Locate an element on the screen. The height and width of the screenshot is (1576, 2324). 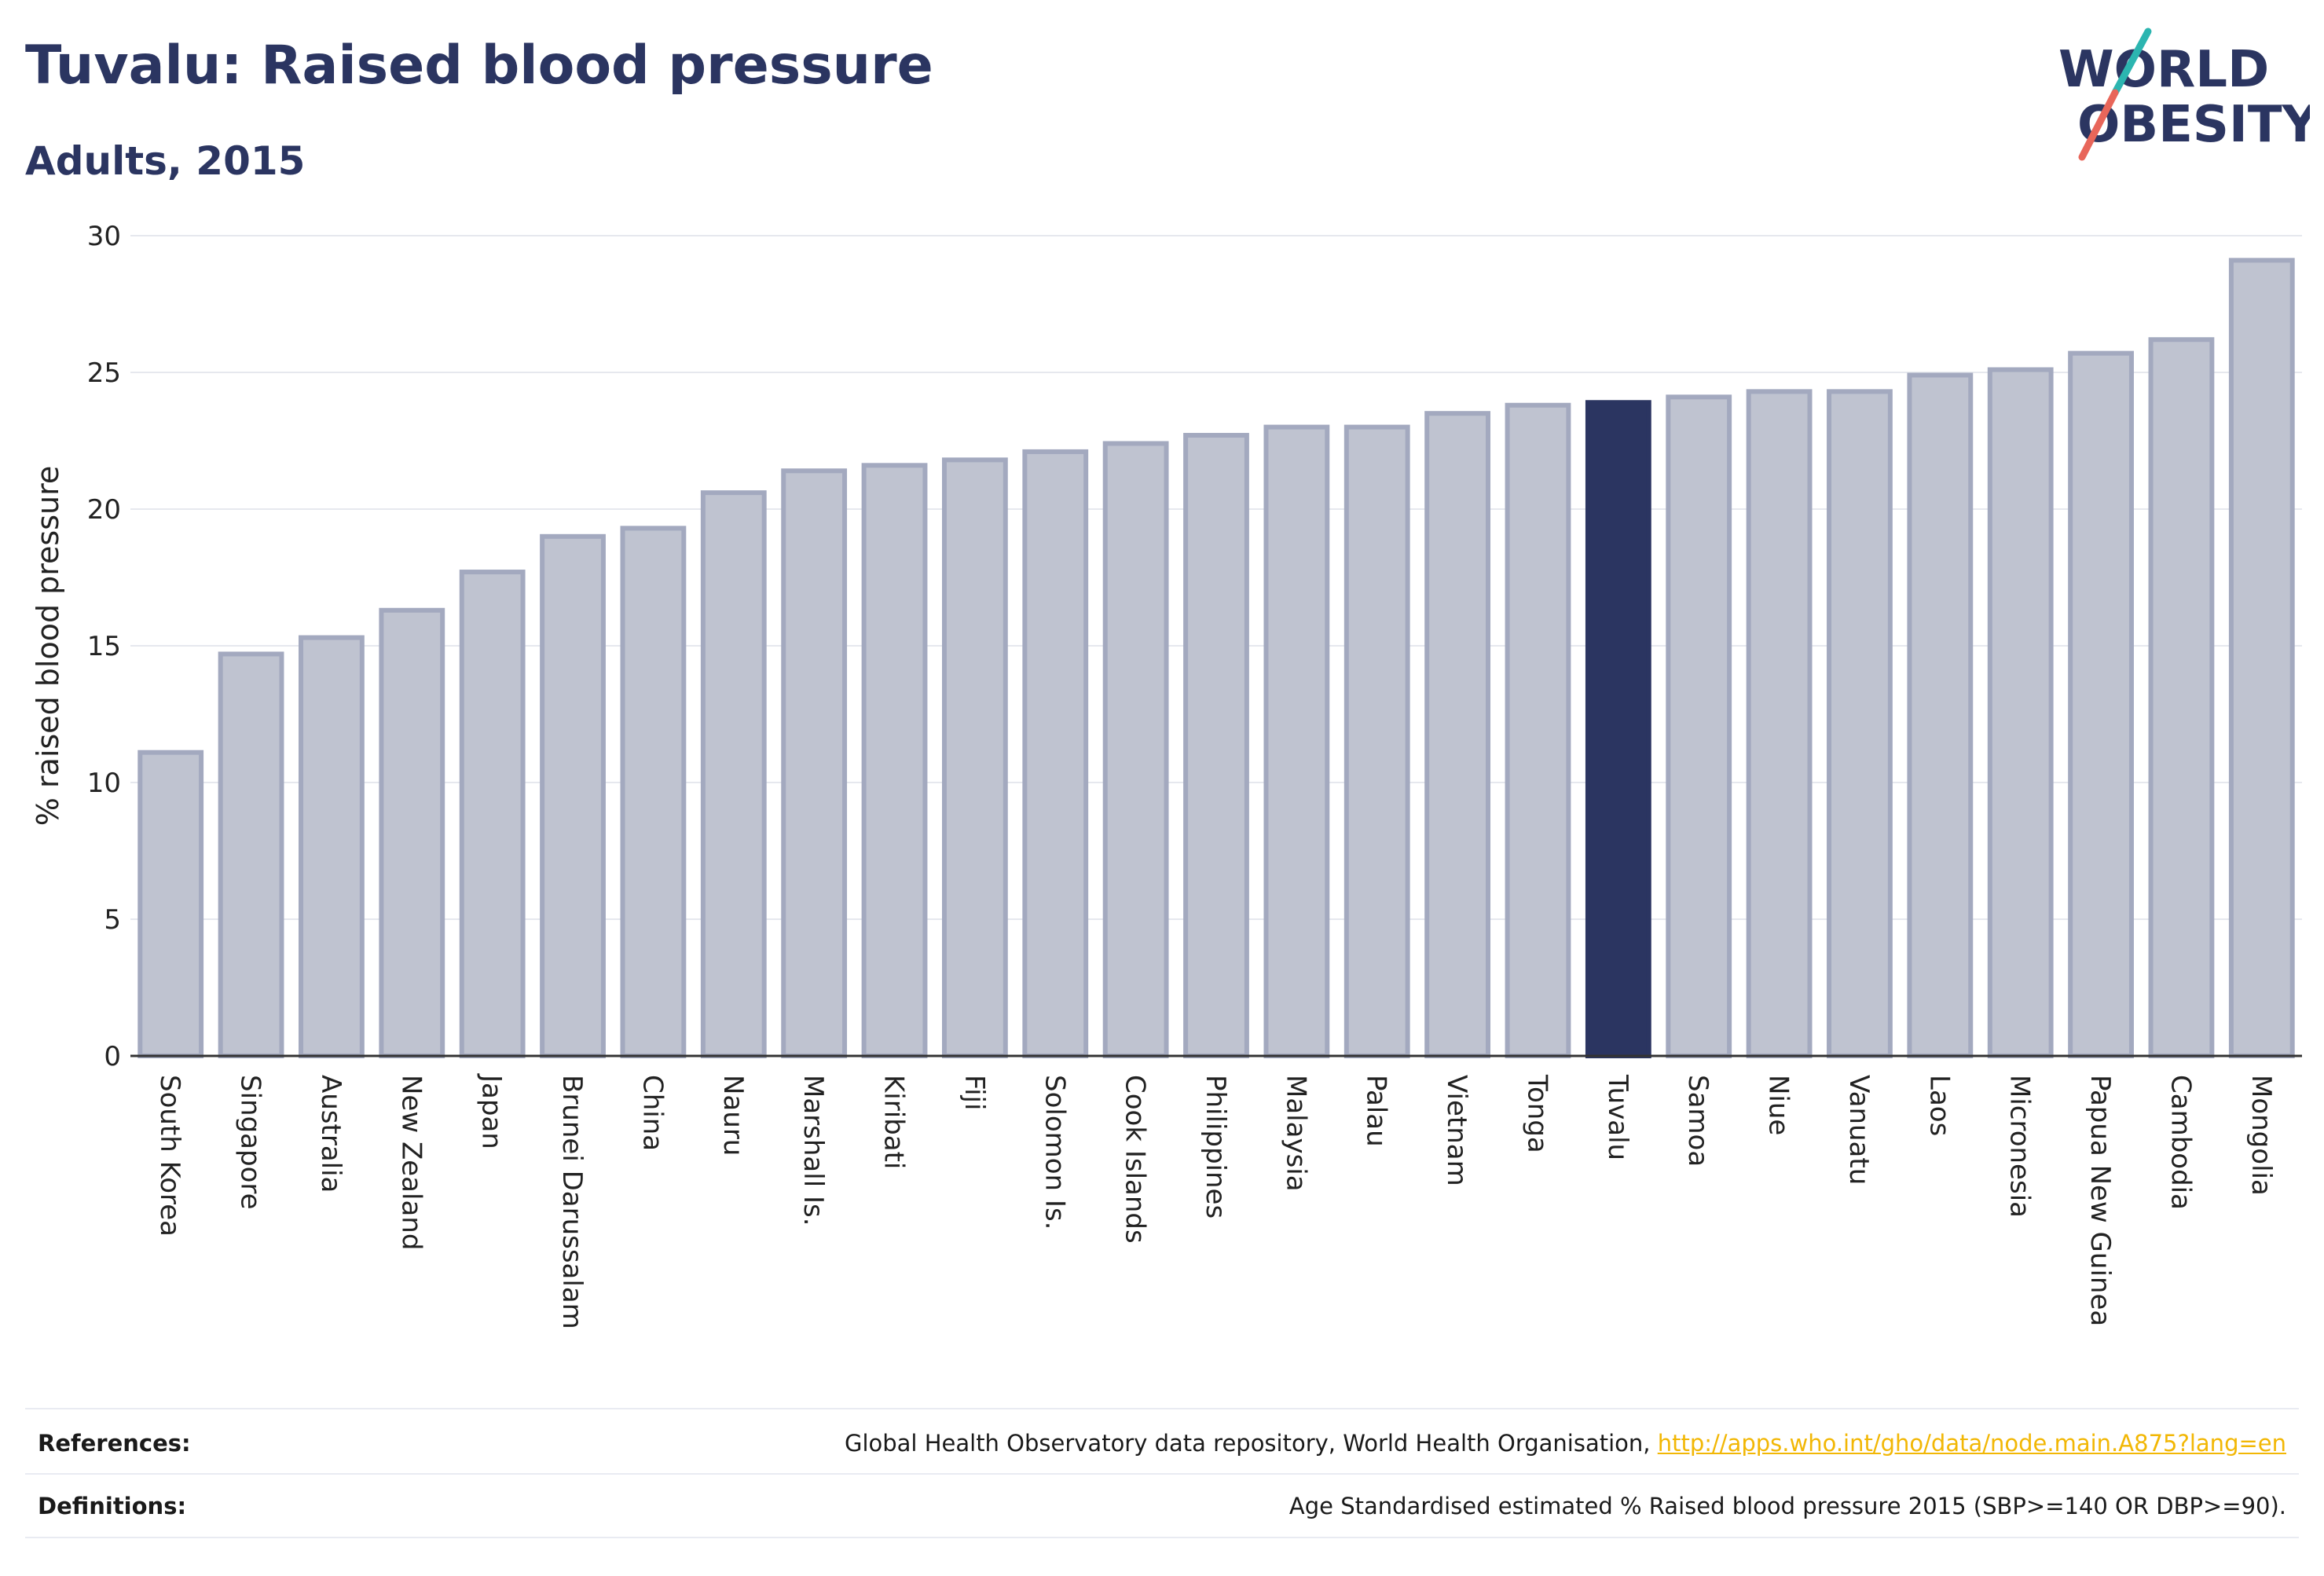
bar-tuvalu is located at coordinates (1618, 729).